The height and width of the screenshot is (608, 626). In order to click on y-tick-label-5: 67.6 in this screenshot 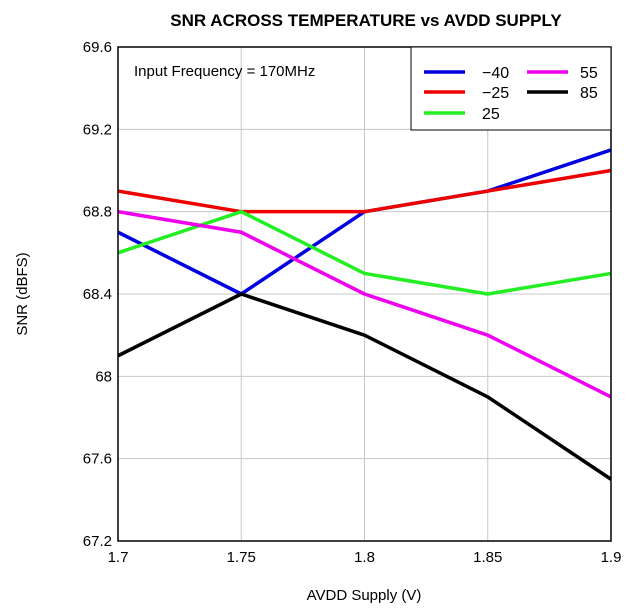, I will do `click(97, 459)`.